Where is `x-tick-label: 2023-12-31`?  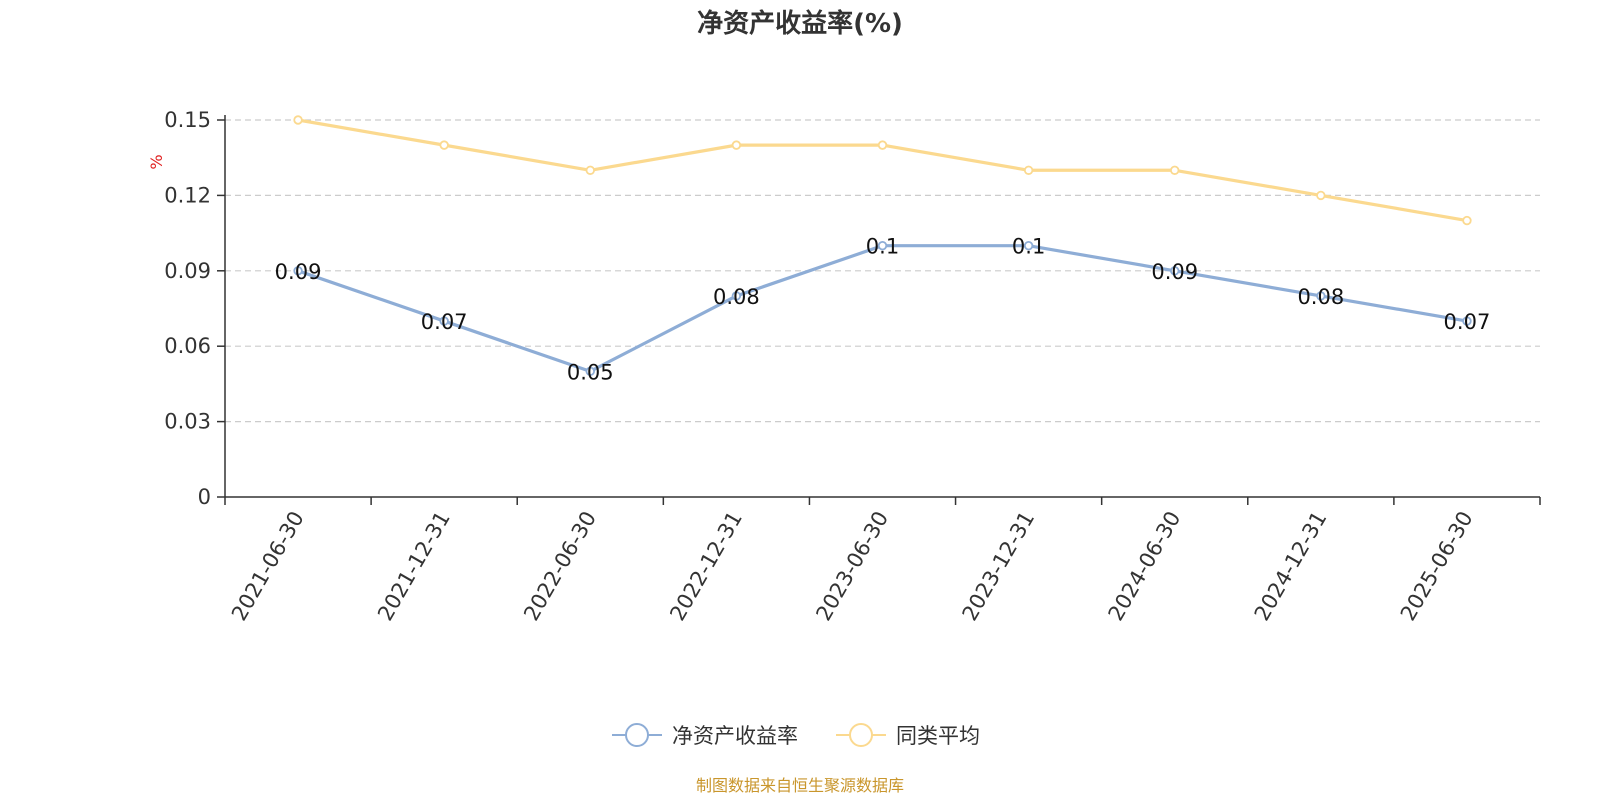 x-tick-label: 2023-12-31 is located at coordinates (998, 566).